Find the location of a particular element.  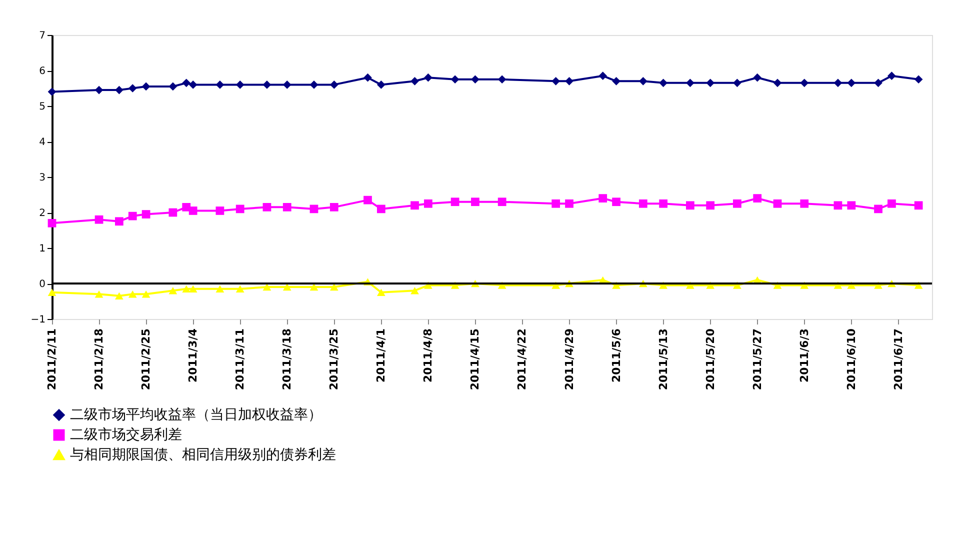

x-tick-label: 2011/6/3 is located at coordinates (804, 355).